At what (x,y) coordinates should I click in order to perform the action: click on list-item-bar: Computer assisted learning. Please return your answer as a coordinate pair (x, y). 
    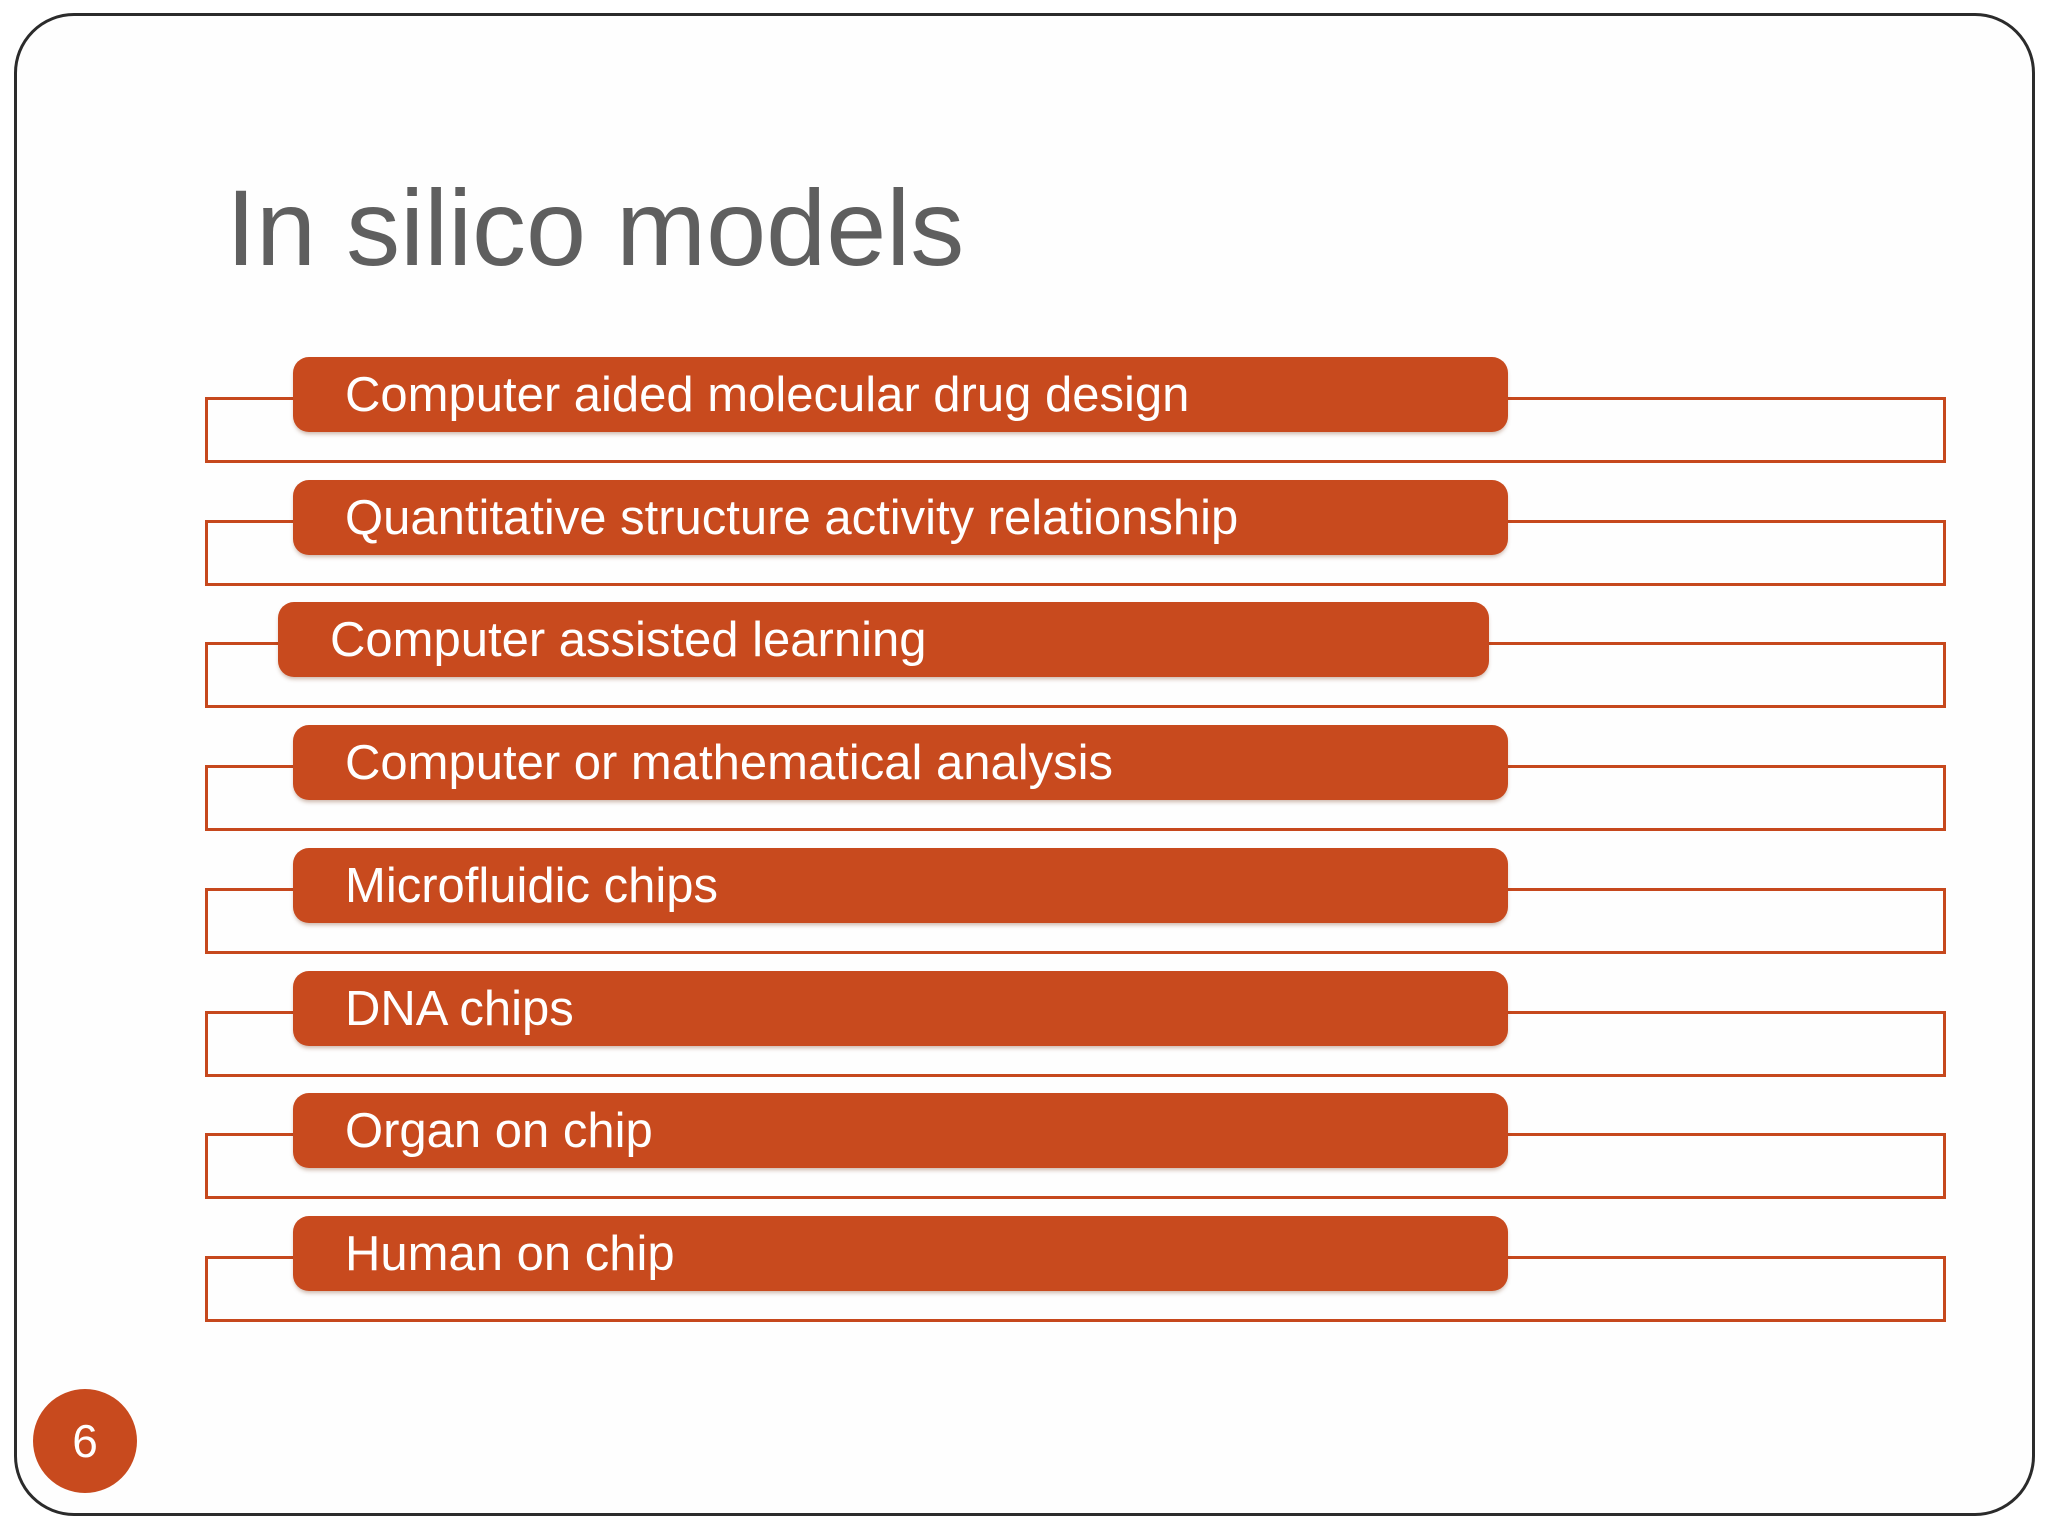
    Looking at the image, I should click on (883, 639).